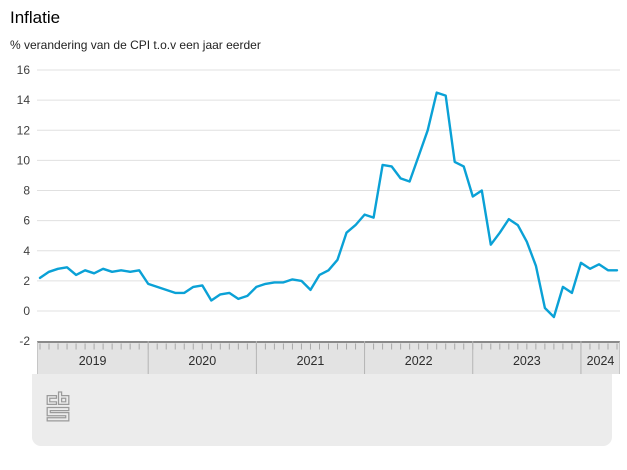 The width and height of the screenshot is (627, 470). What do you see at coordinates (26, 311) in the screenshot?
I see `y-axis-label: 0` at bounding box center [26, 311].